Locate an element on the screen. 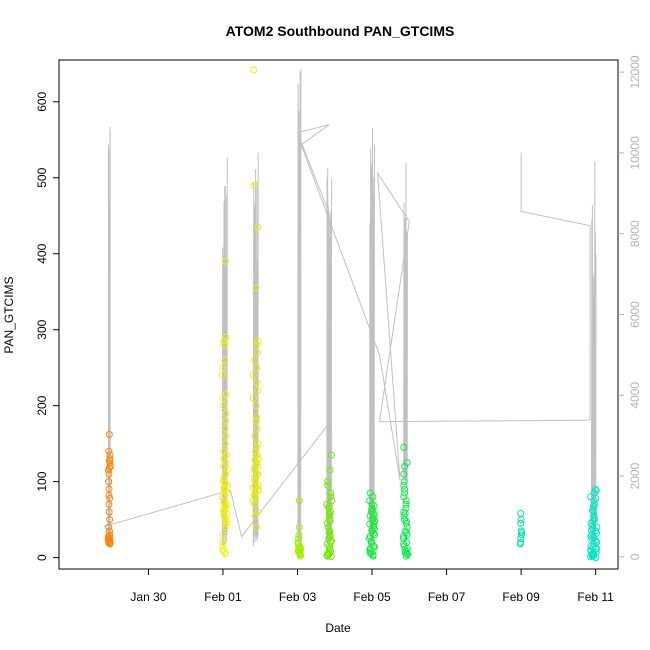 The height and width of the screenshot is (650, 650). y2-axis: 0 2000 4000 6000 8000 10000 12000 is located at coordinates (630, 307).